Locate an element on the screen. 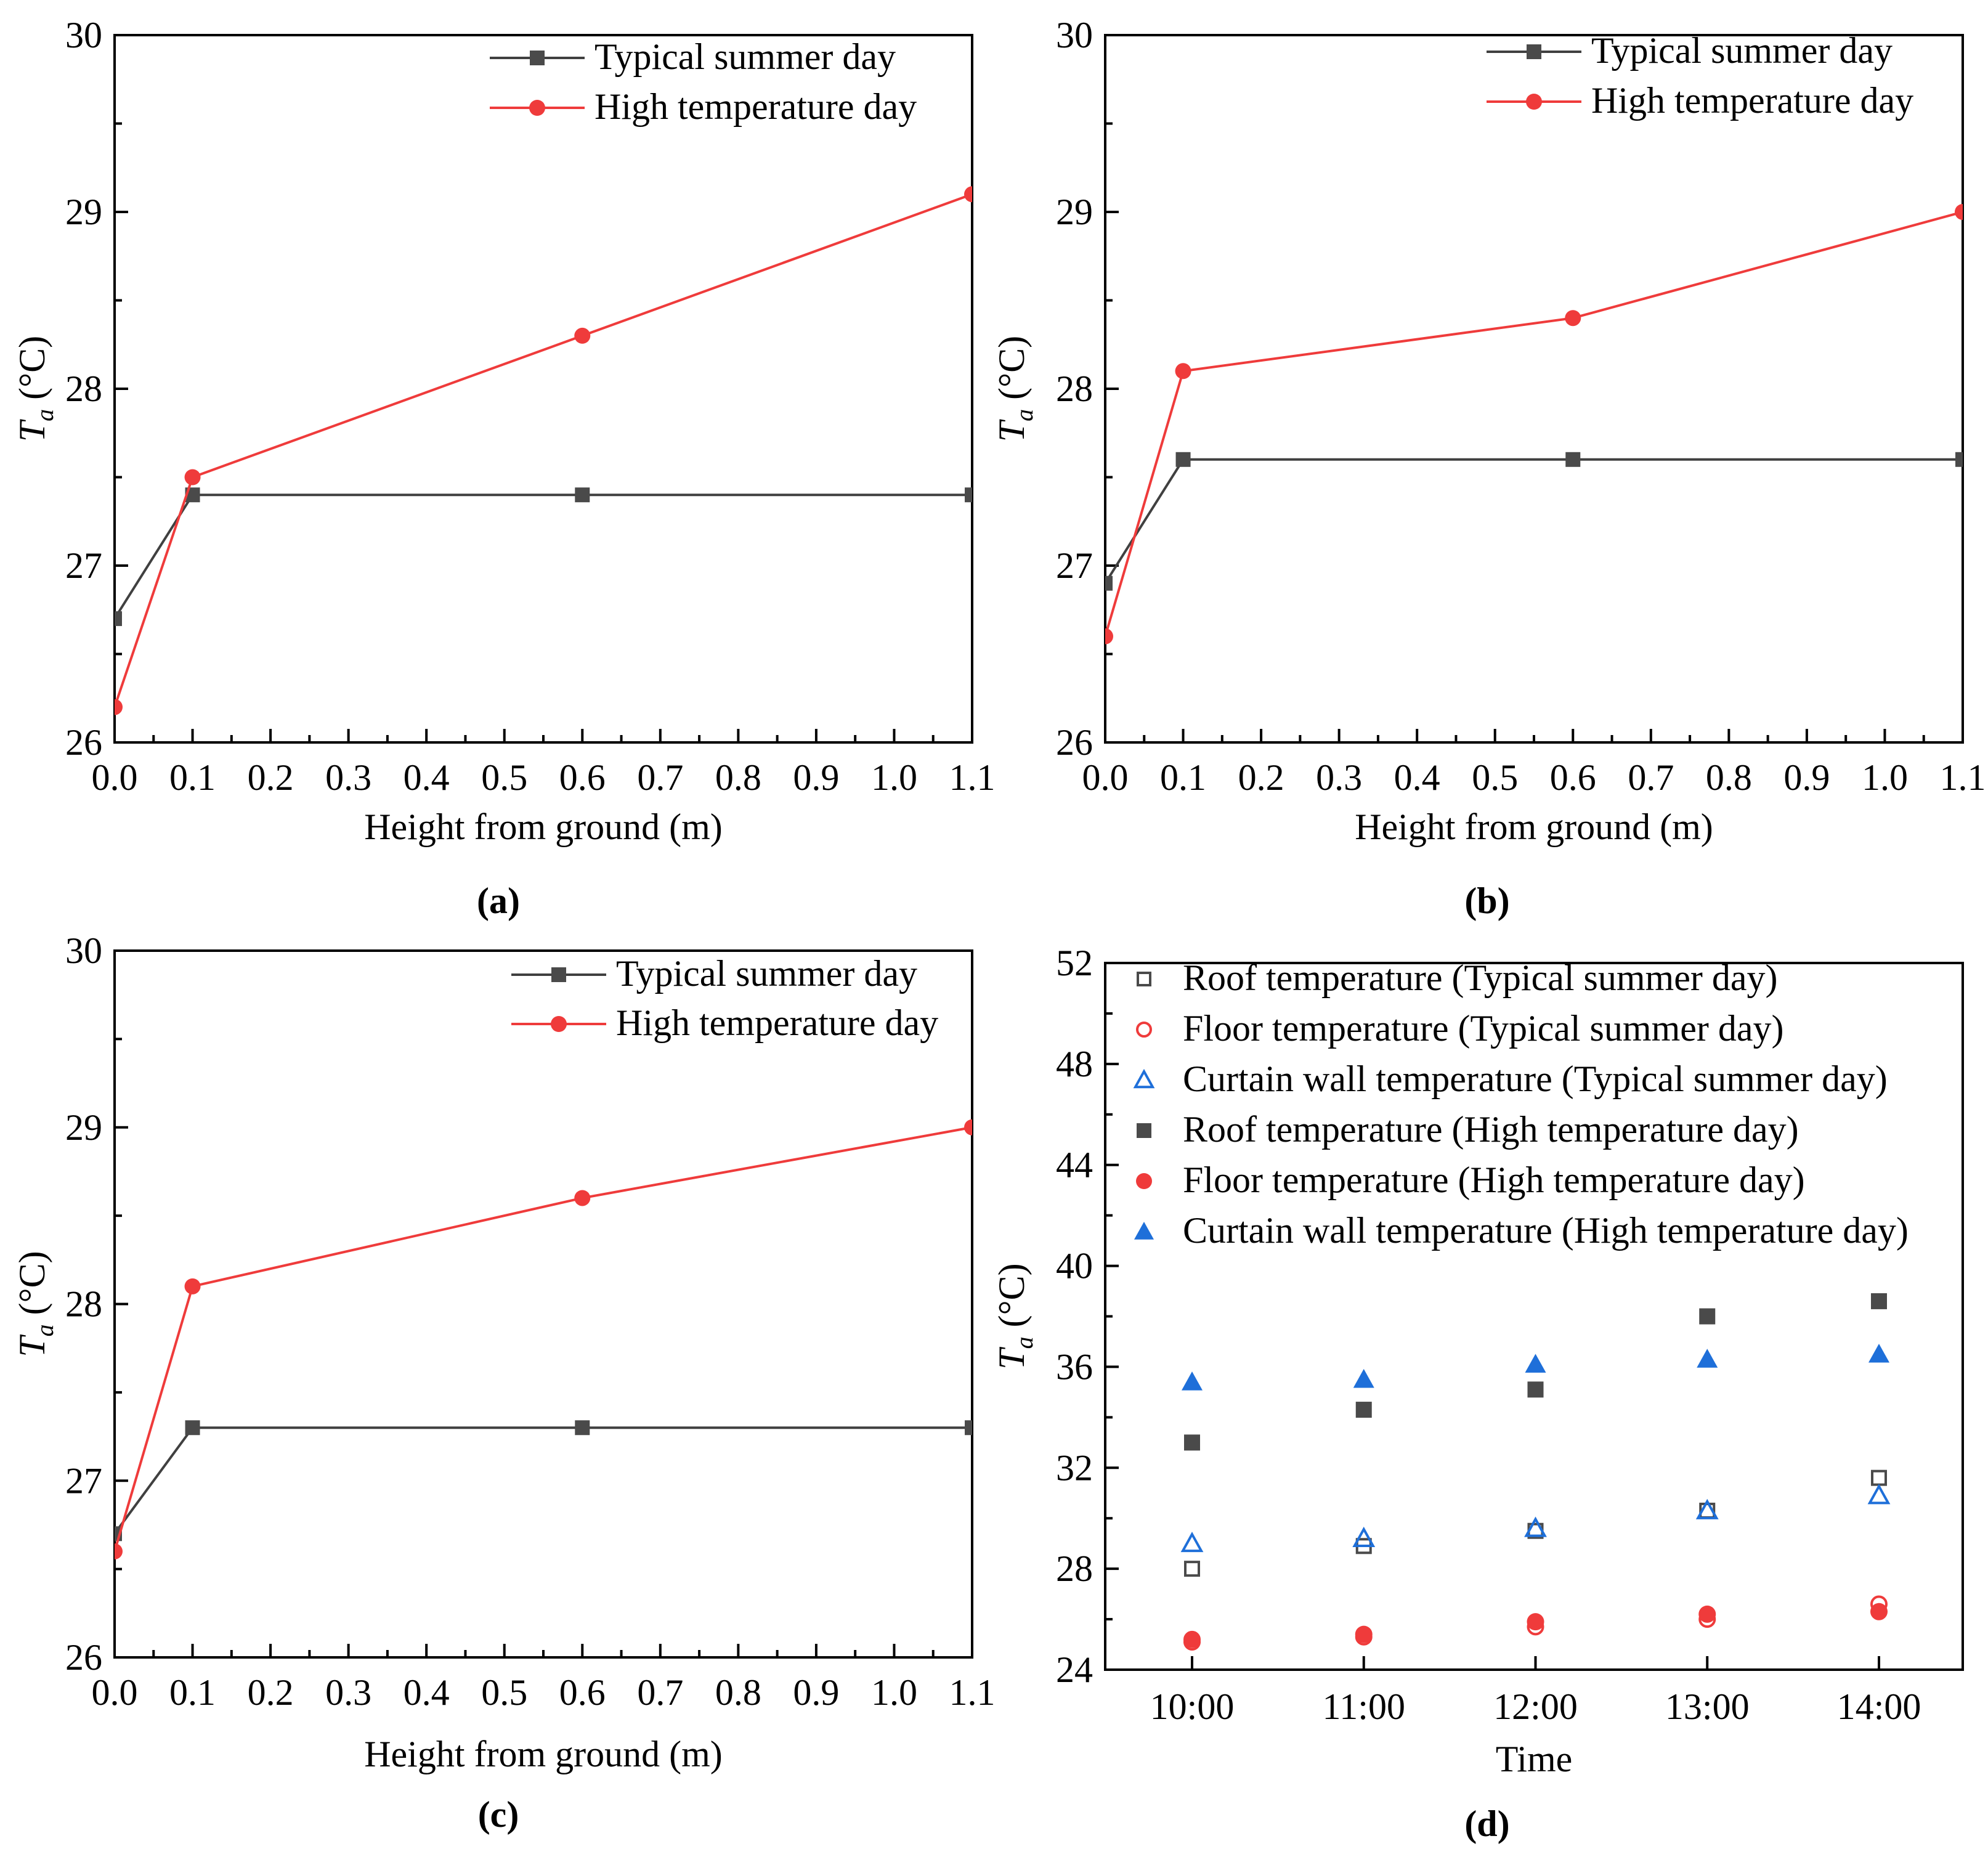 This screenshot has width=1988, height=1857. x-tick-label: 12:00 is located at coordinates (1536, 1706).